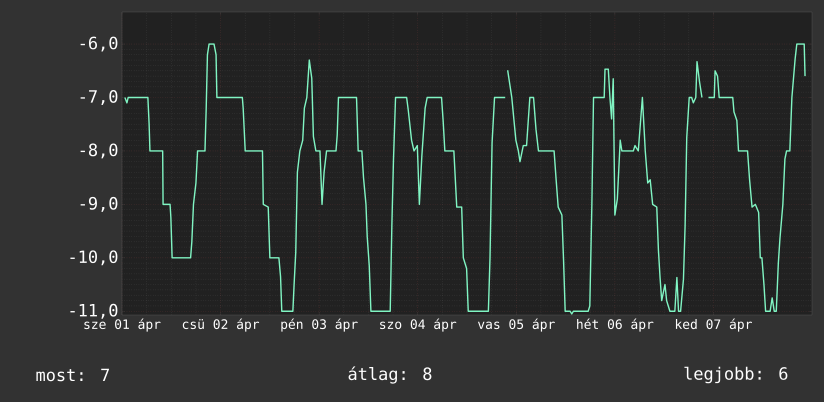 The width and height of the screenshot is (824, 402). What do you see at coordinates (99, 97) in the screenshot?
I see `y-tick-label: -7,0` at bounding box center [99, 97].